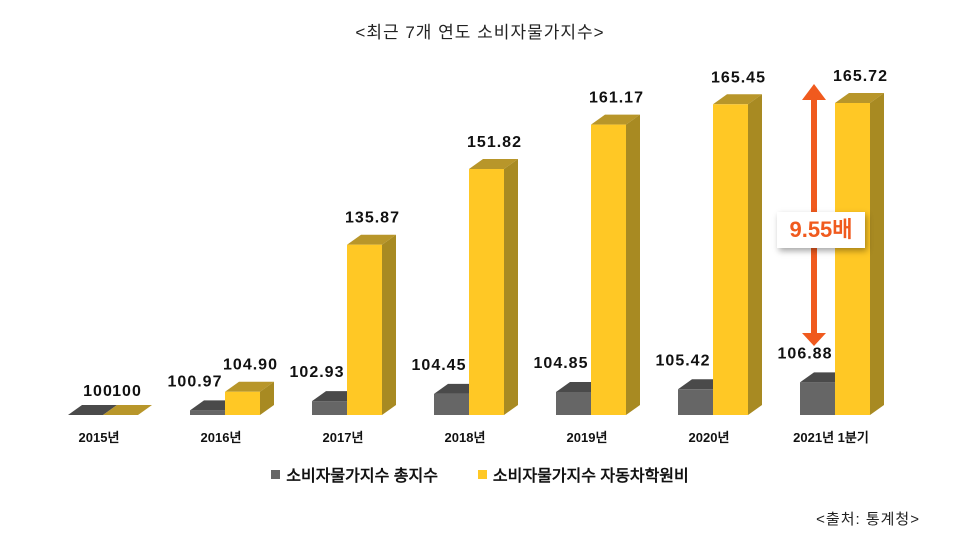 This screenshot has height=541, width=960. I want to click on arrow-down-icon, so click(814, 339).